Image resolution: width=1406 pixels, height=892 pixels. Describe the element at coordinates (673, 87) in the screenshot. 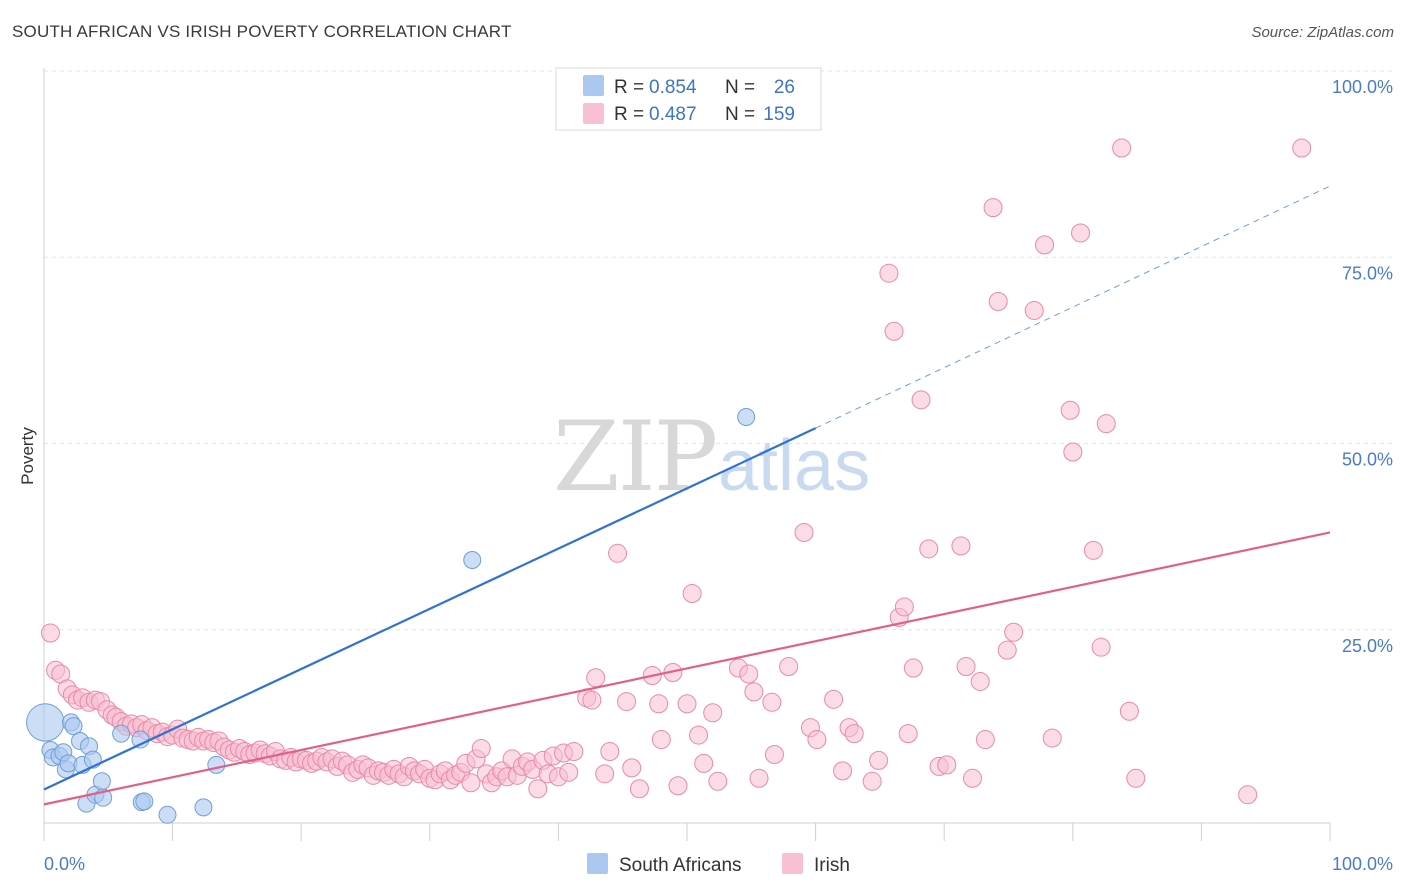

I see `legend-r-value: 0.854` at that location.